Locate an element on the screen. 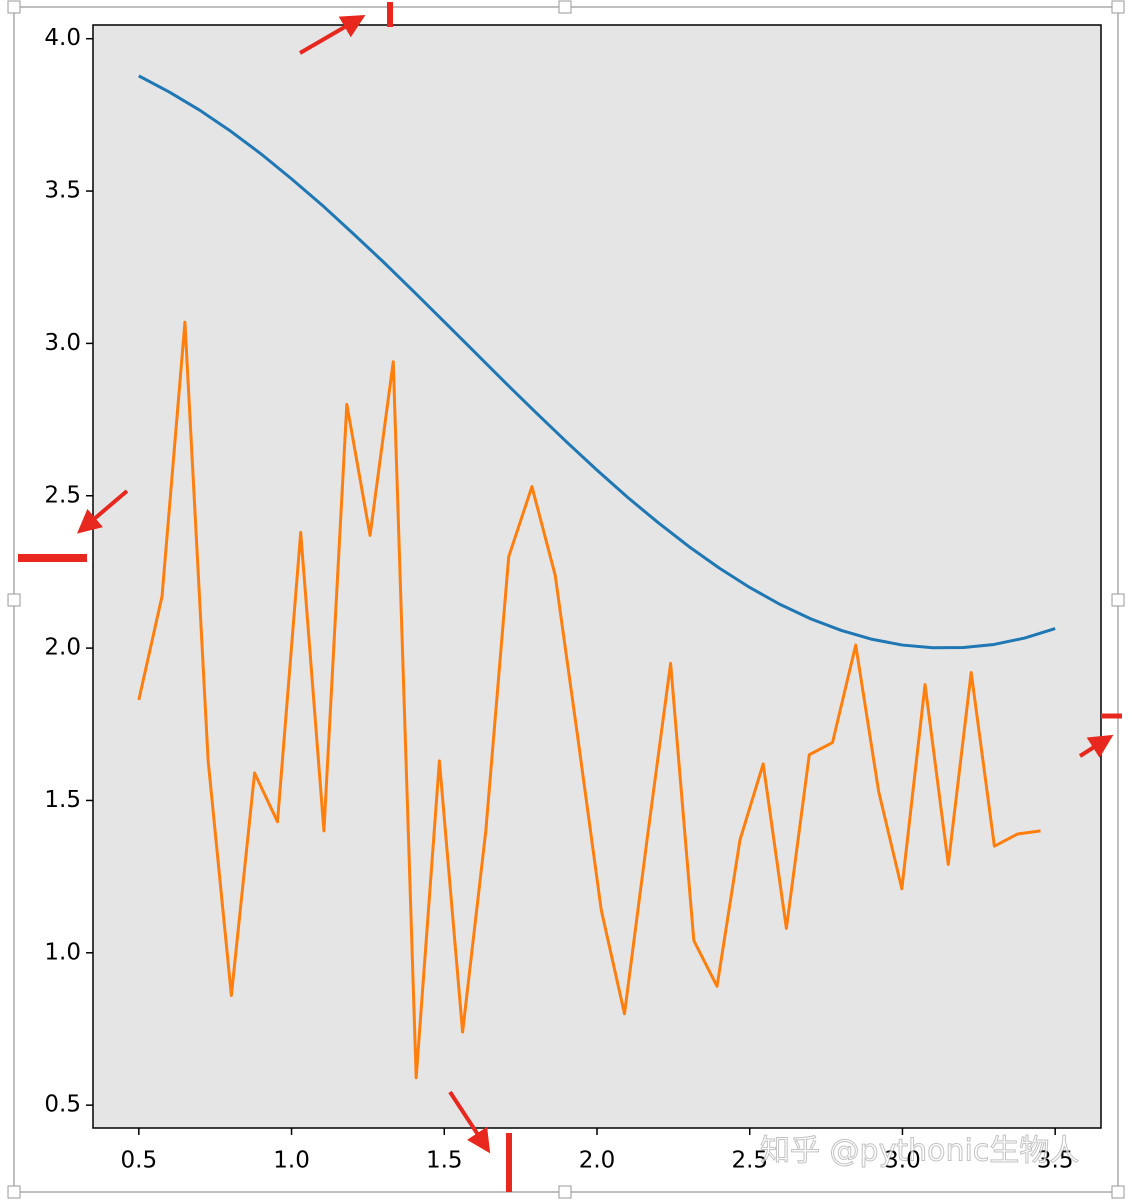 The width and height of the screenshot is (1132, 1200). x-tick-label: 3.5 is located at coordinates (1055, 1161).